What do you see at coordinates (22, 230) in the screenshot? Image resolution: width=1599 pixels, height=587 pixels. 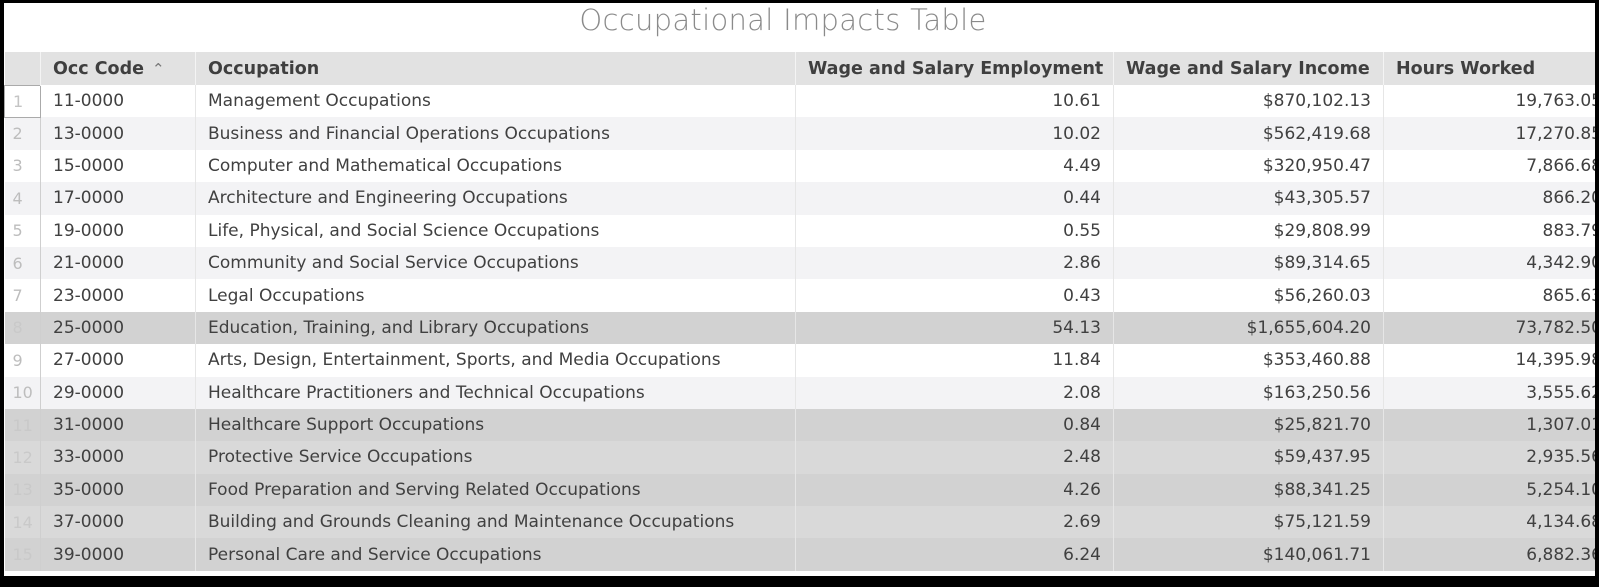 I see `row-index-cell: 5` at bounding box center [22, 230].